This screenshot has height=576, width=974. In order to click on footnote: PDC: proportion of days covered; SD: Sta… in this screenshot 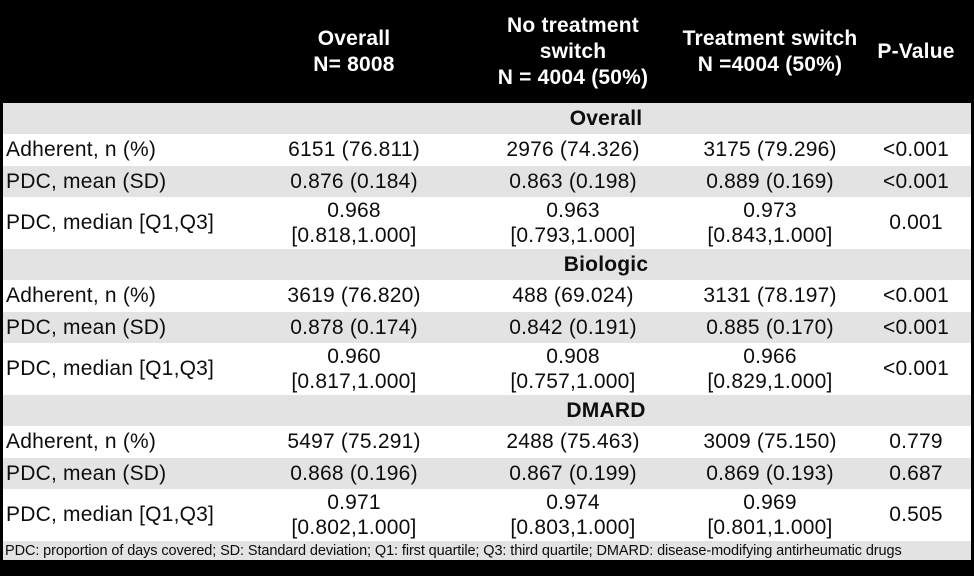, I will do `click(453, 550)`.